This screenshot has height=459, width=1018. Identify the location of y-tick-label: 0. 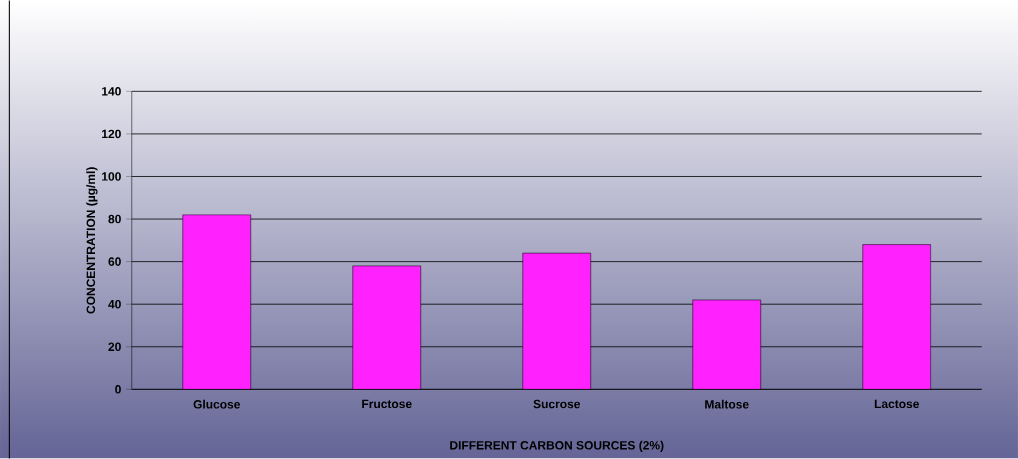
(118, 389).